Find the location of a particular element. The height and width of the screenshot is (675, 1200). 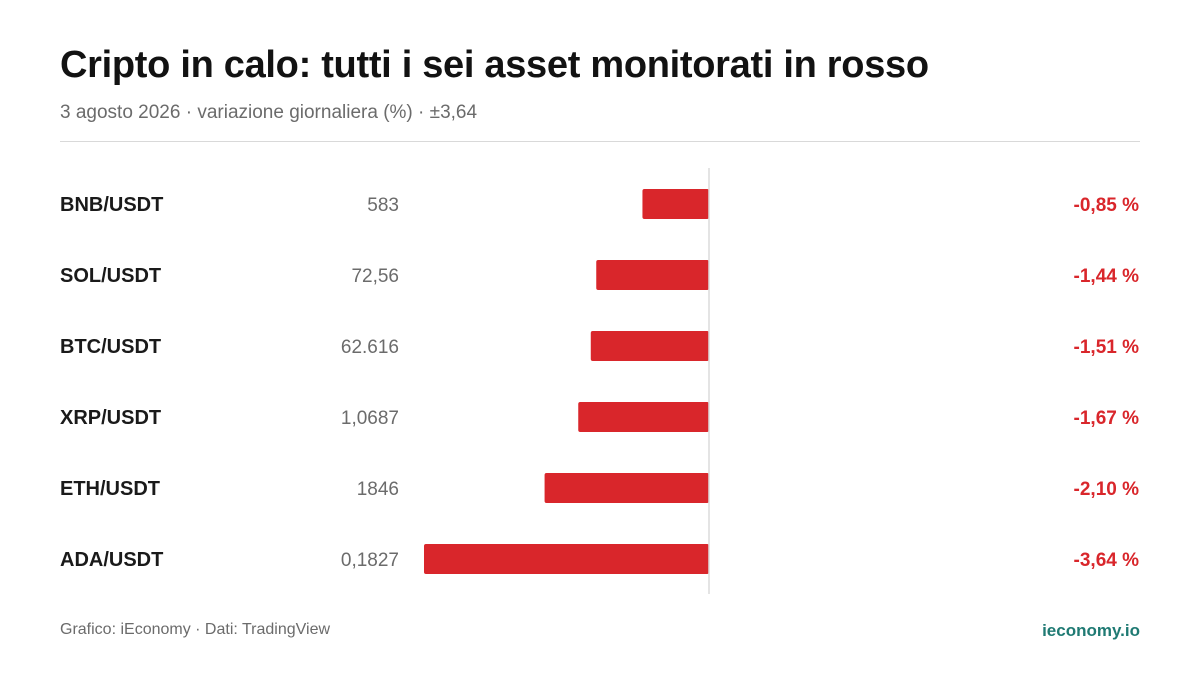

value-label: -0,85 % is located at coordinates (1107, 205).